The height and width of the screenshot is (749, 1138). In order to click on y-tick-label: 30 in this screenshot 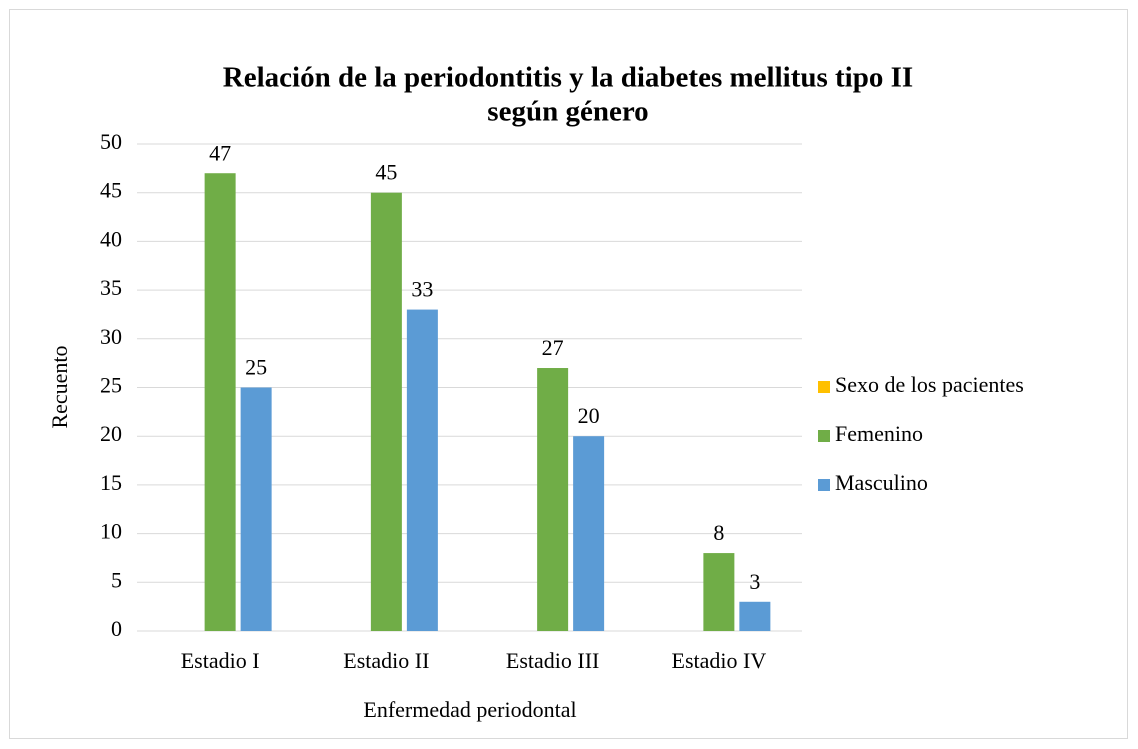, I will do `click(111, 336)`.